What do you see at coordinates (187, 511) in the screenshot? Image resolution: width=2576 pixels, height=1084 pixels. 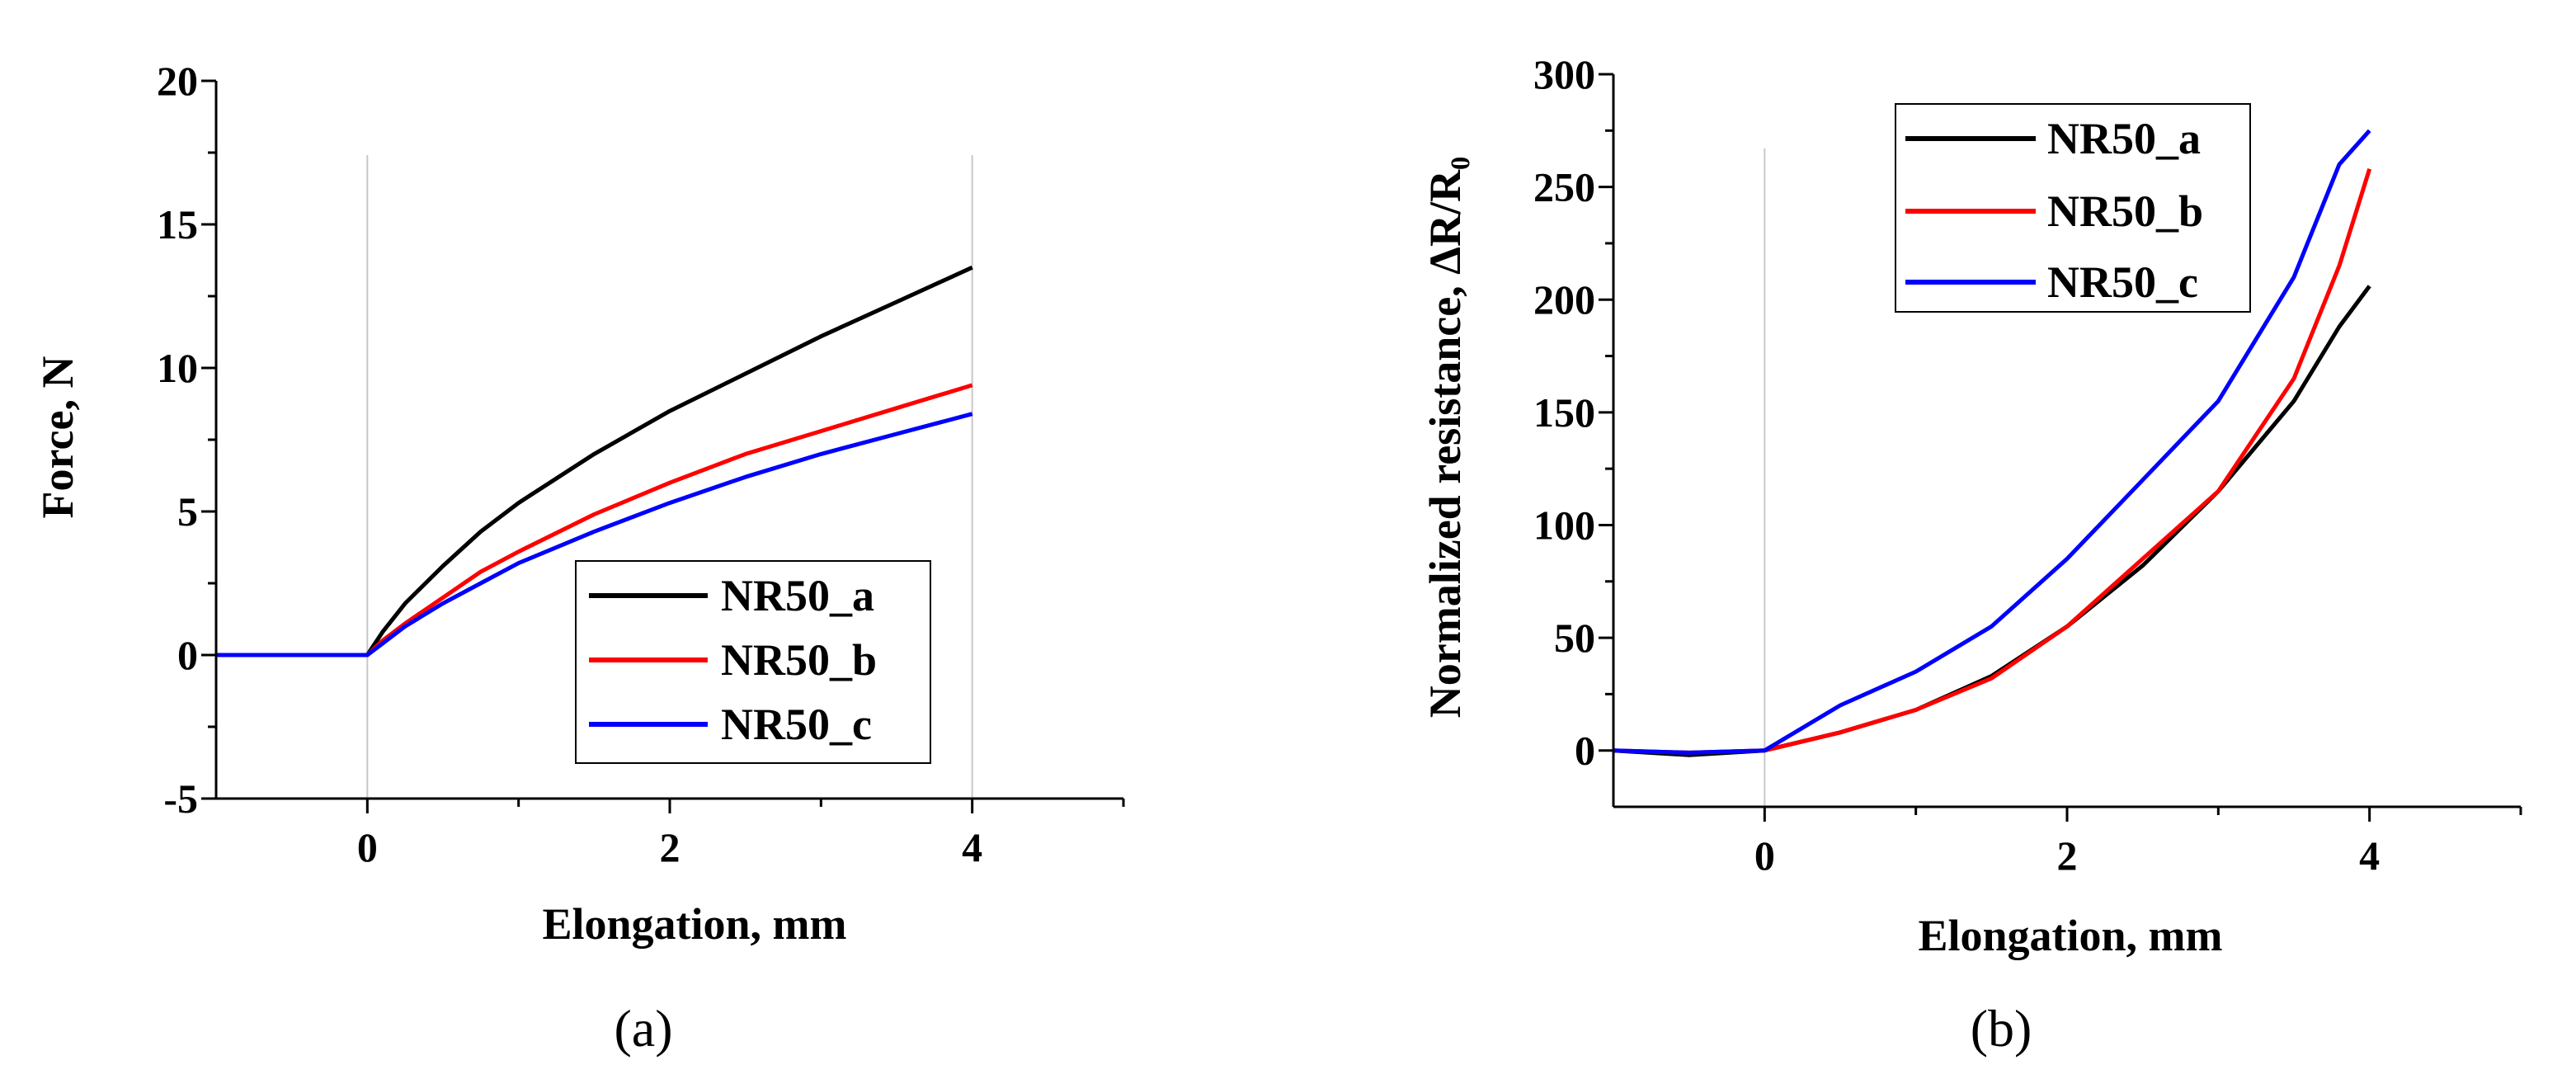 I see `panel-a-y-tick-label: 5` at bounding box center [187, 511].